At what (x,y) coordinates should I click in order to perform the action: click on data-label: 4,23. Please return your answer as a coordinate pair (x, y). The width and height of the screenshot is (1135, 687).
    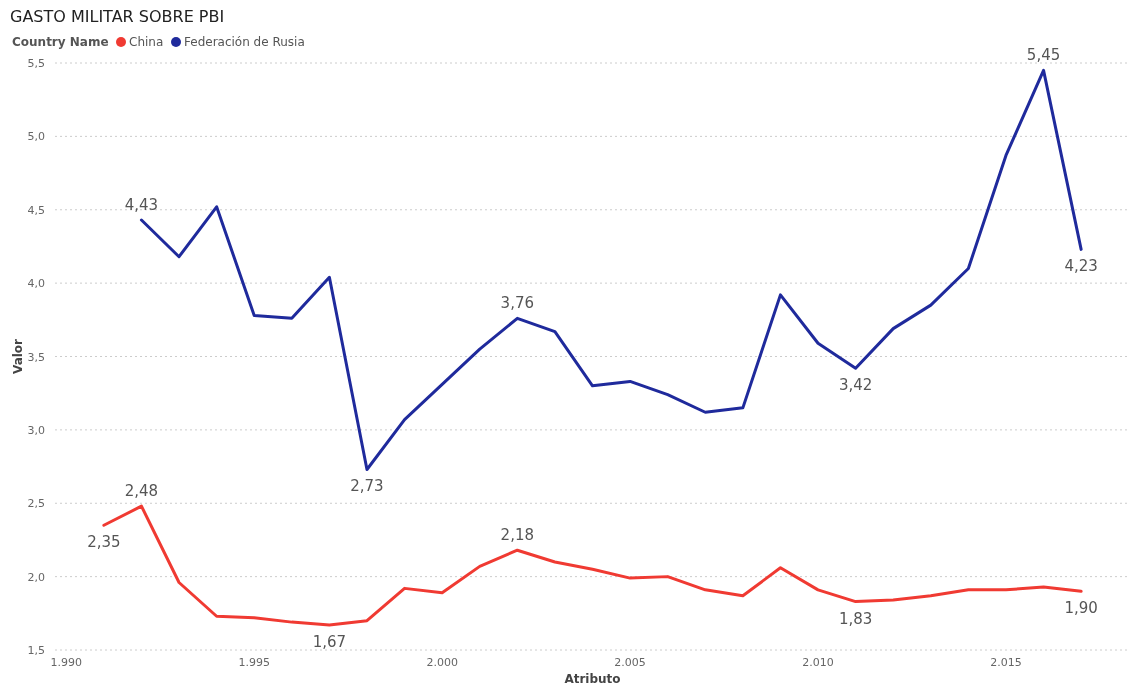
    Looking at the image, I should click on (1081, 266).